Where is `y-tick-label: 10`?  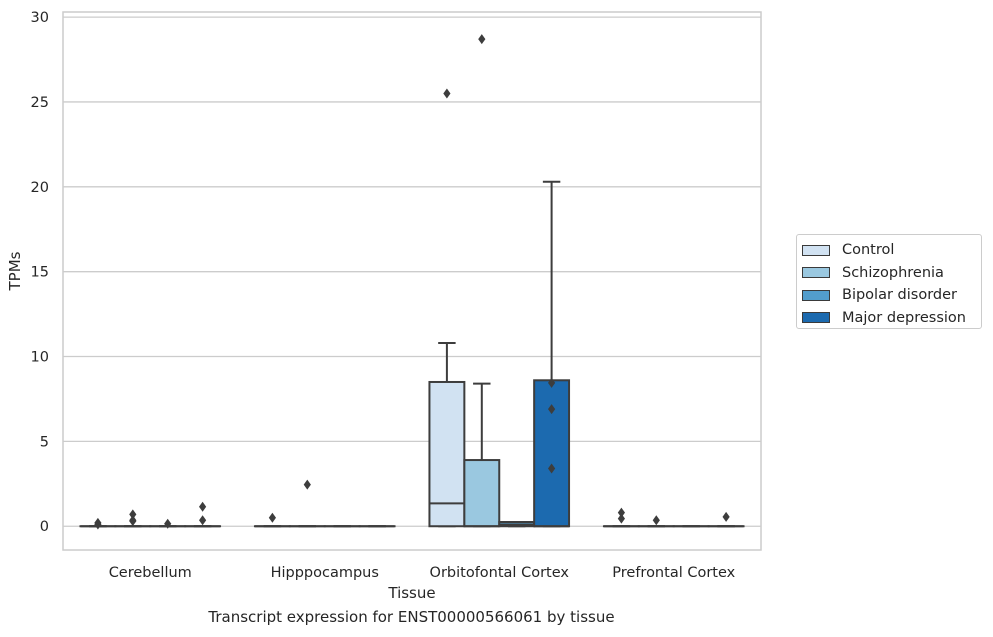 y-tick-label: 10 is located at coordinates (40, 358).